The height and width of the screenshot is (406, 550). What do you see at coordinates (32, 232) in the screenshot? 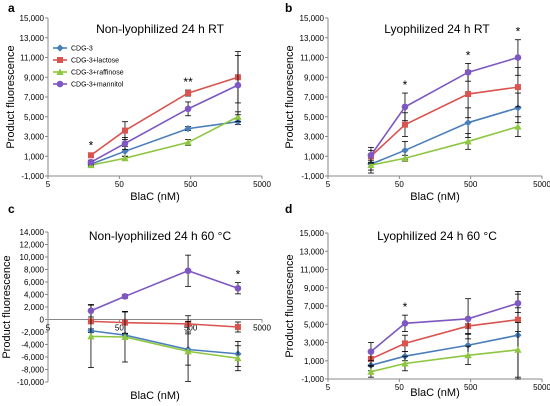
I see `y-tick-label: 14,000` at bounding box center [32, 232].